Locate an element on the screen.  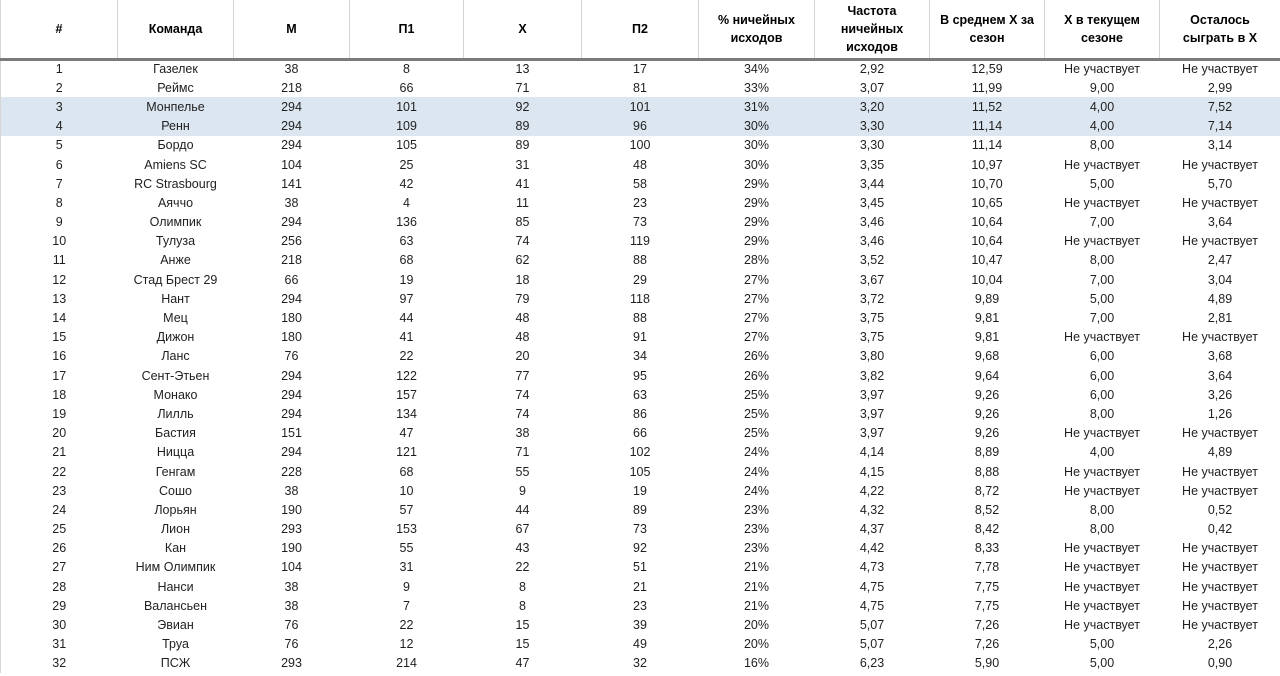
cell-draw-percent: 33% is located at coordinates (756, 87).